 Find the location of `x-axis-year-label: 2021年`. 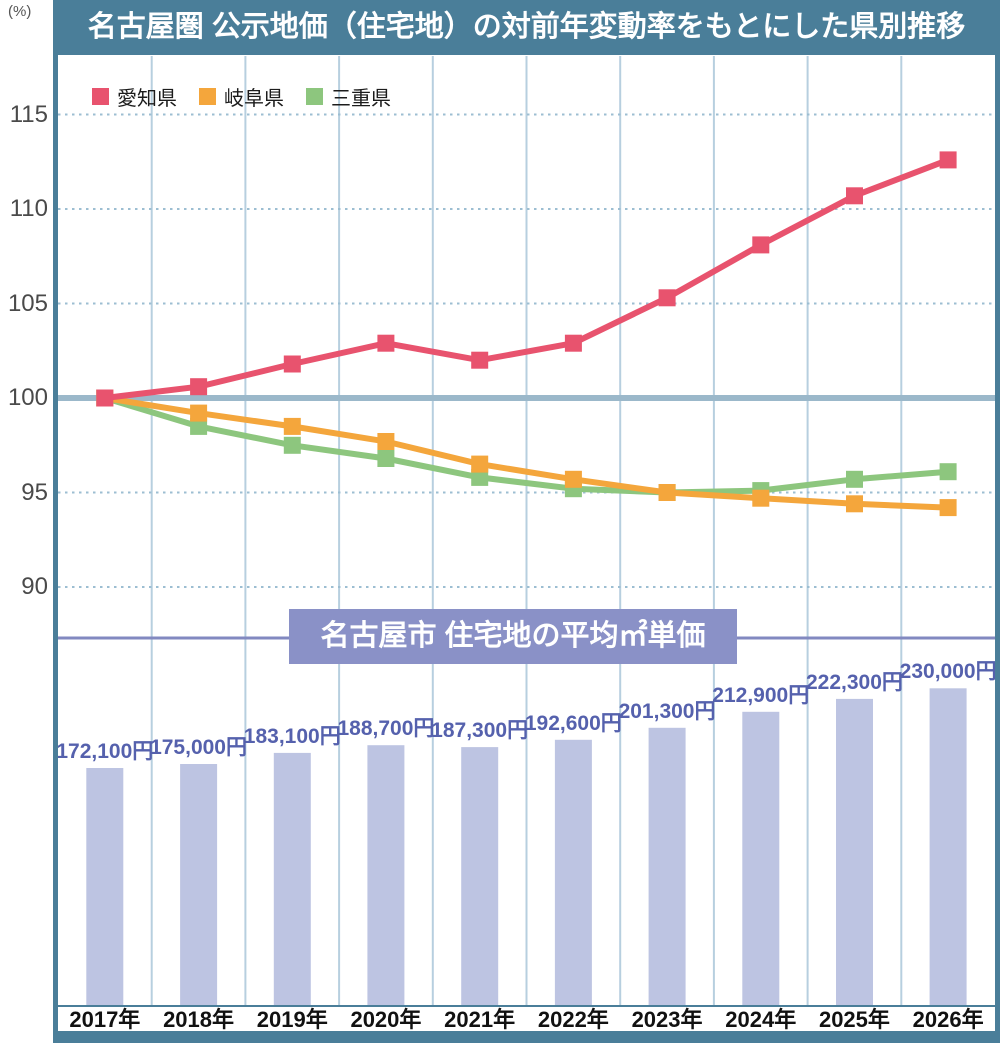

x-axis-year-label: 2021年 is located at coordinates (480, 1019).